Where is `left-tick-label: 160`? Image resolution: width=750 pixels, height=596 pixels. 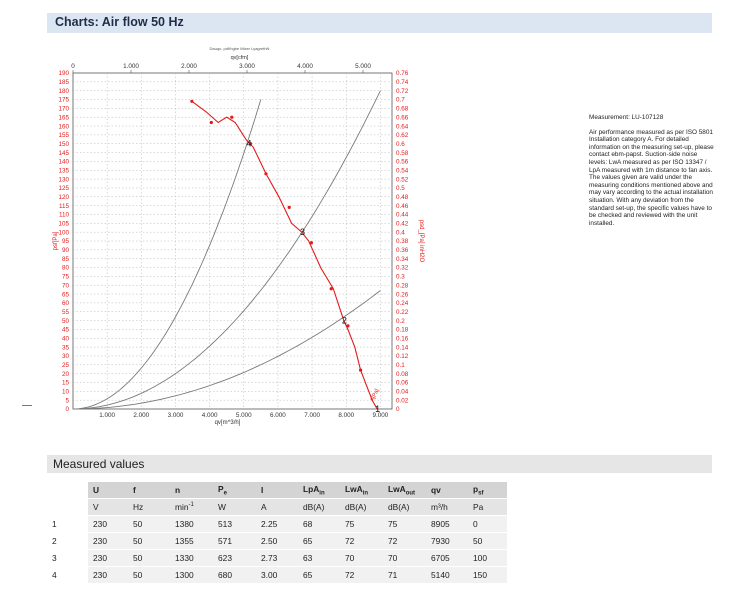 left-tick-label: 160 is located at coordinates (63, 126).